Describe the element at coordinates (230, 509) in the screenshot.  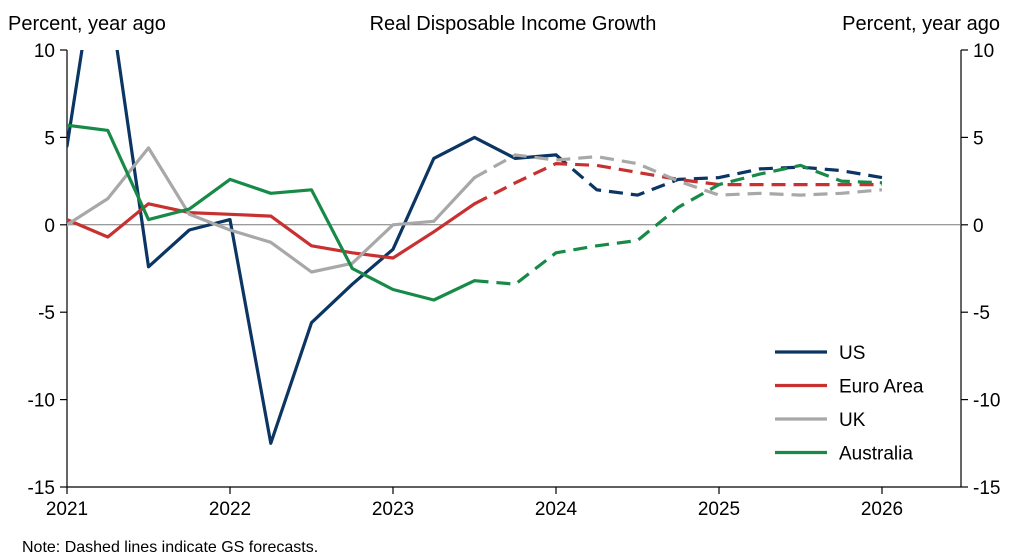
I see `x-tick-label: 2022` at that location.